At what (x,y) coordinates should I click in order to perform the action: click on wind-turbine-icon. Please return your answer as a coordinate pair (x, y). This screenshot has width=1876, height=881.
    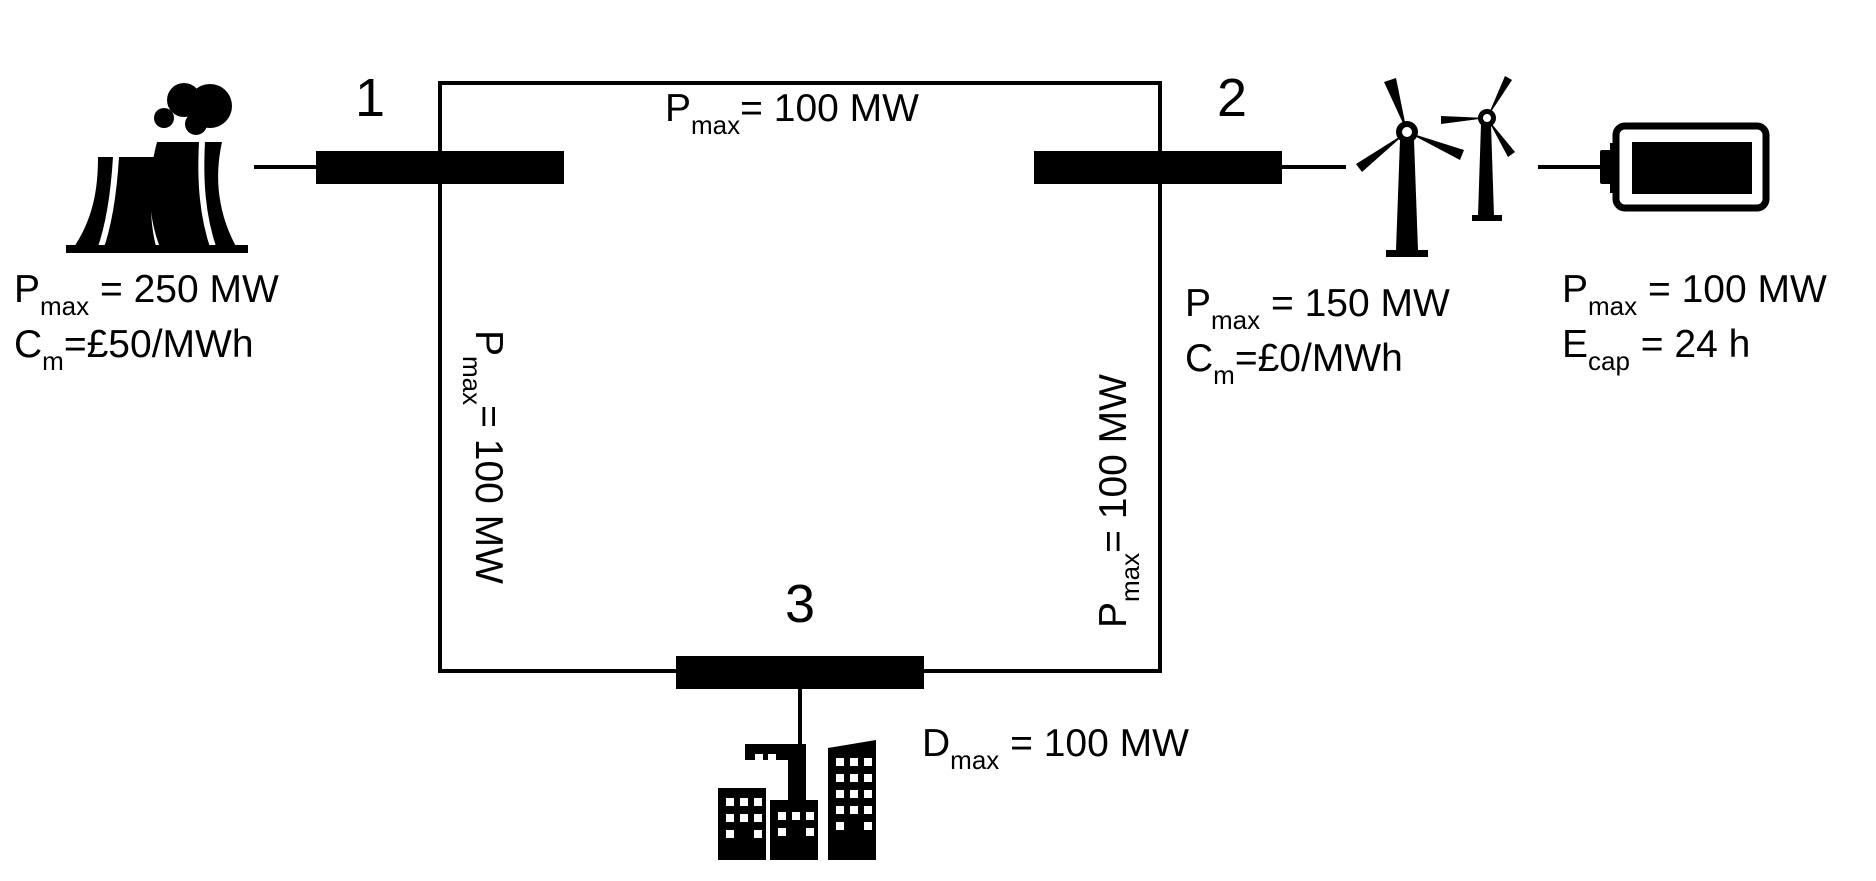
    Looking at the image, I should click on (1435, 166).